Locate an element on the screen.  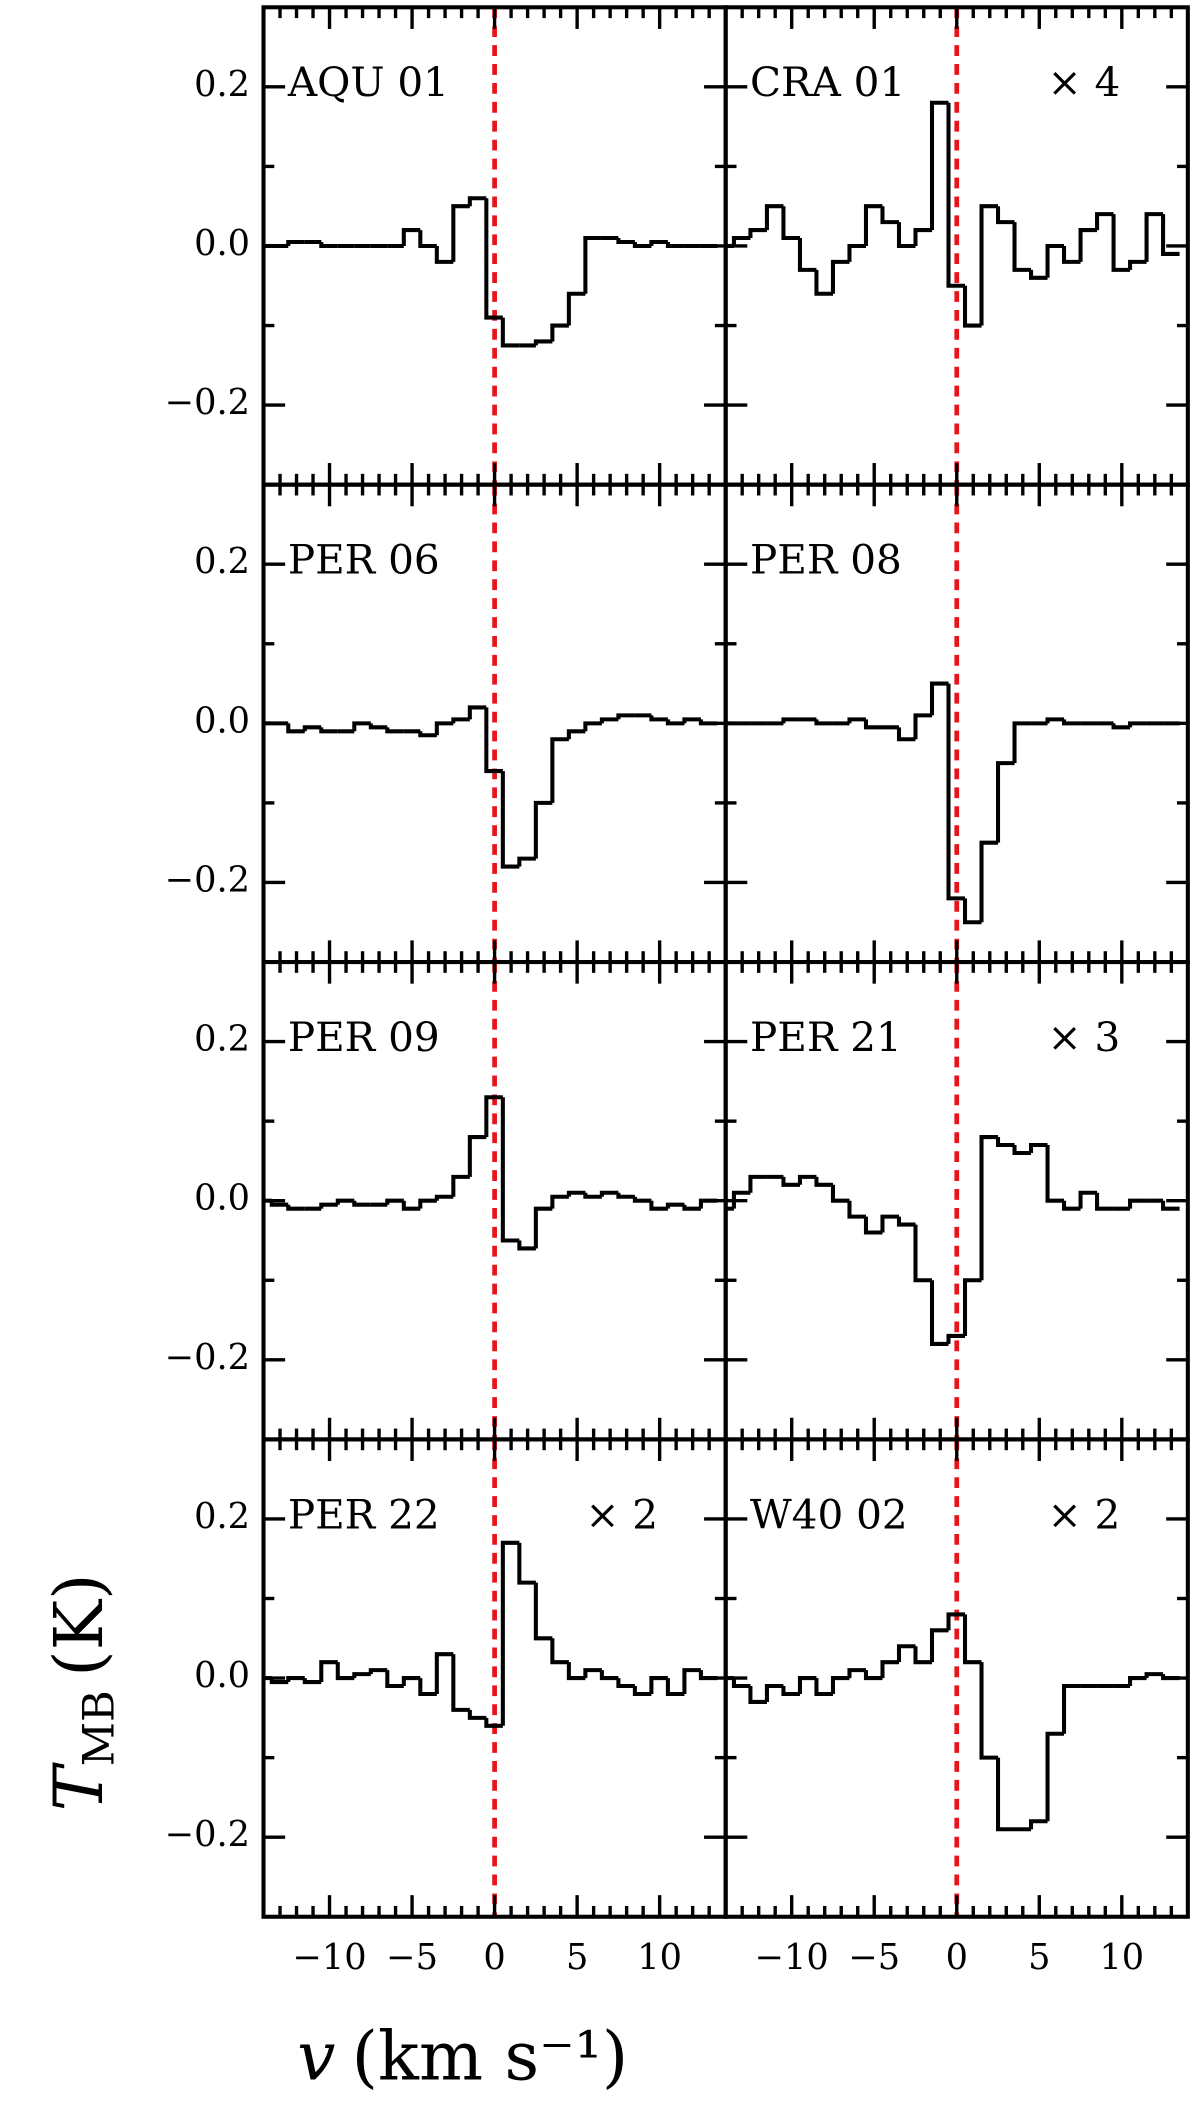
panel: −0.2 0.0 0.2 PER 06 is located at coordinates (446, 723).